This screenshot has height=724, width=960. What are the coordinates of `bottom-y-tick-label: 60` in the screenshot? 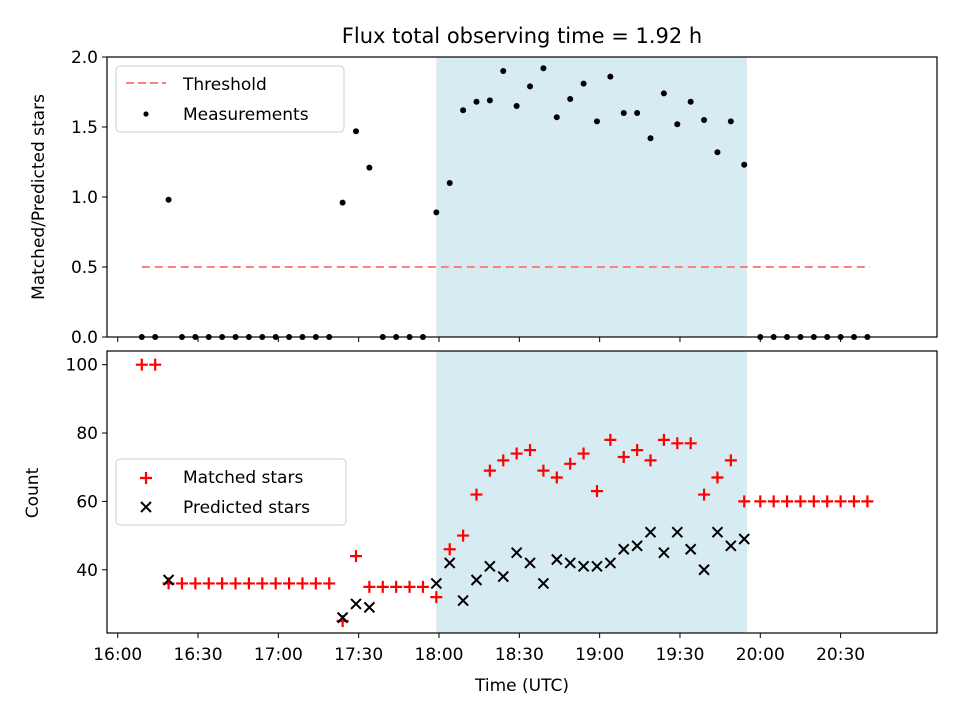 It's located at (87, 502).